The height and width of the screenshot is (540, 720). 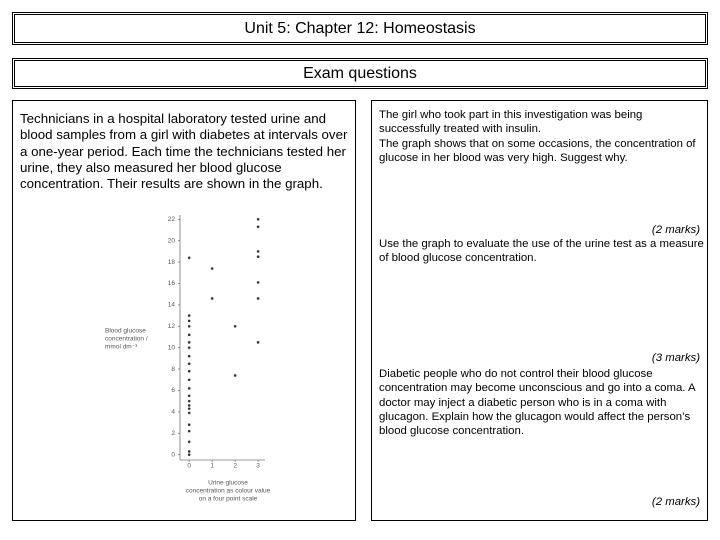 What do you see at coordinates (258, 466) in the screenshot?
I see `x-tick-label: 3` at bounding box center [258, 466].